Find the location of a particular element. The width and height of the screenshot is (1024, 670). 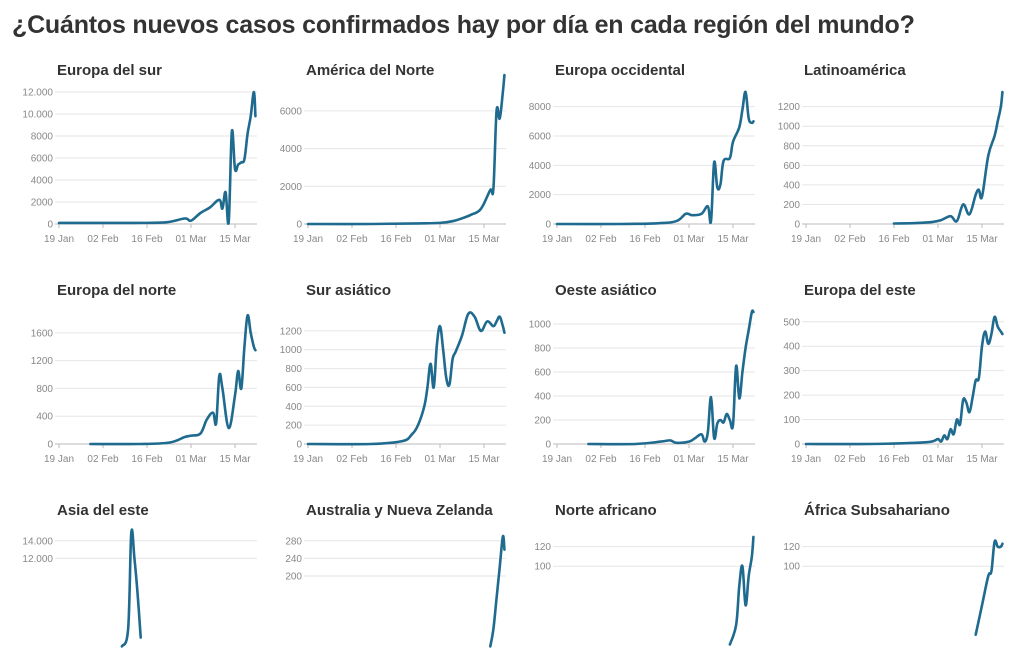

y-tick-label: 12.000 is located at coordinates (37, 559).